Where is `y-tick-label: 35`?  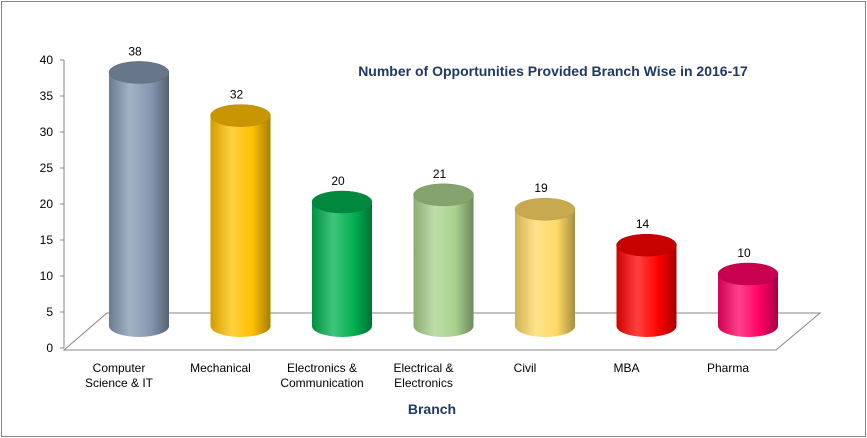
y-tick-label: 35 is located at coordinates (47, 96).